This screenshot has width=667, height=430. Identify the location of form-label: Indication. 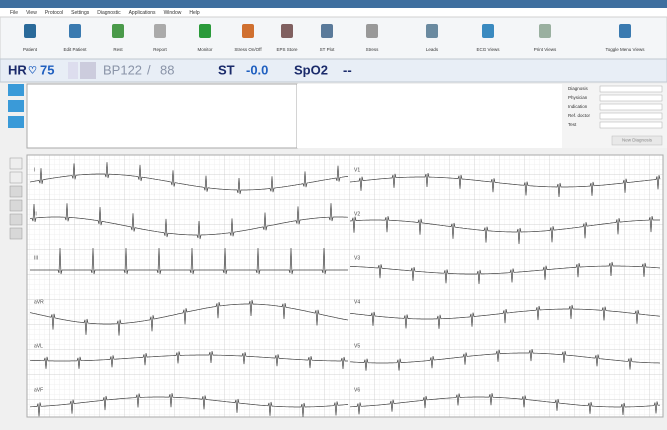
(578, 106).